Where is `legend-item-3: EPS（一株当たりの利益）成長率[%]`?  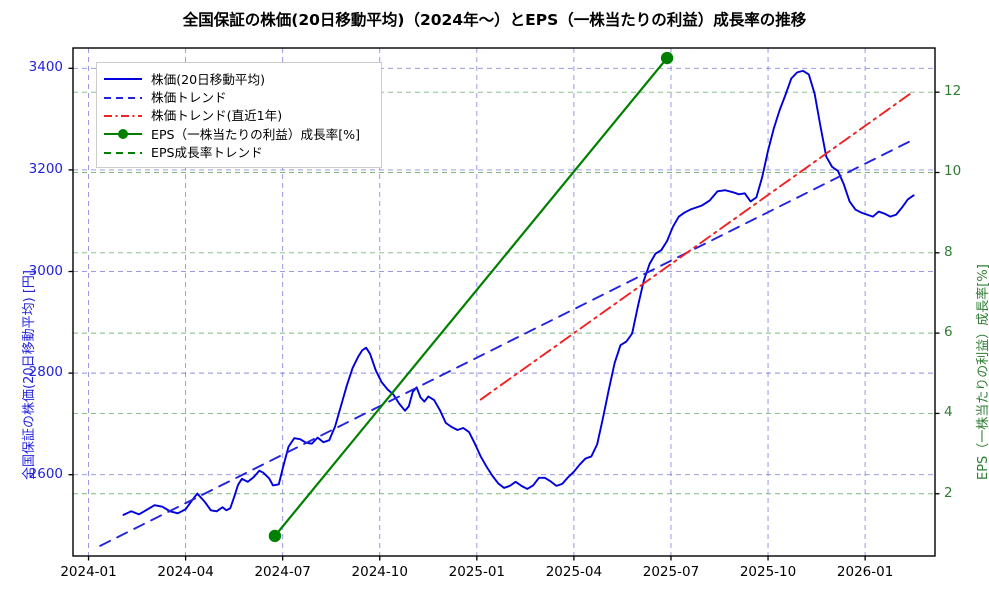 legend-item-3: EPS（一株当たりの利益）成長率[%] is located at coordinates (238, 133).